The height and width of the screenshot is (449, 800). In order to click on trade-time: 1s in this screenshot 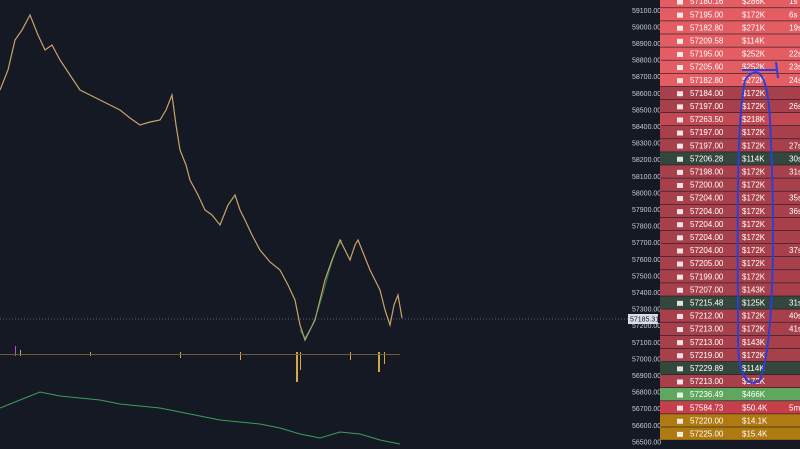, I will do `click(793, 3)`.